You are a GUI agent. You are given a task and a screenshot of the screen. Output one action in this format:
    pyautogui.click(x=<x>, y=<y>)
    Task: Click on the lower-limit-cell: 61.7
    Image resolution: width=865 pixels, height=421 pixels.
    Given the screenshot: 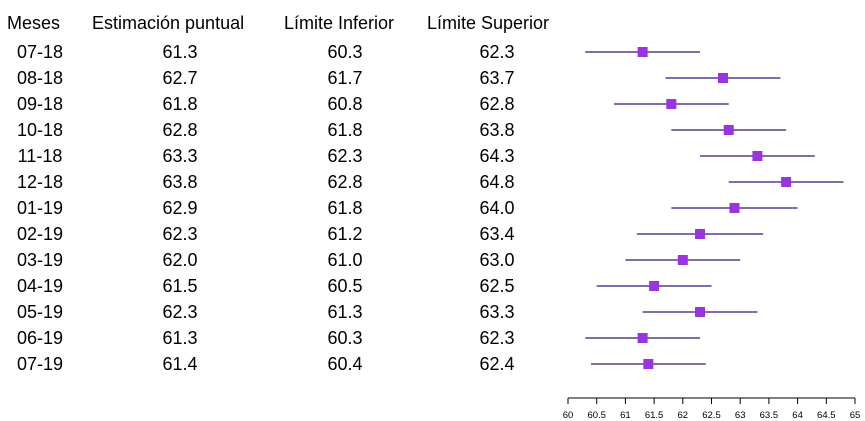 What is the action you would take?
    pyautogui.click(x=345, y=78)
    